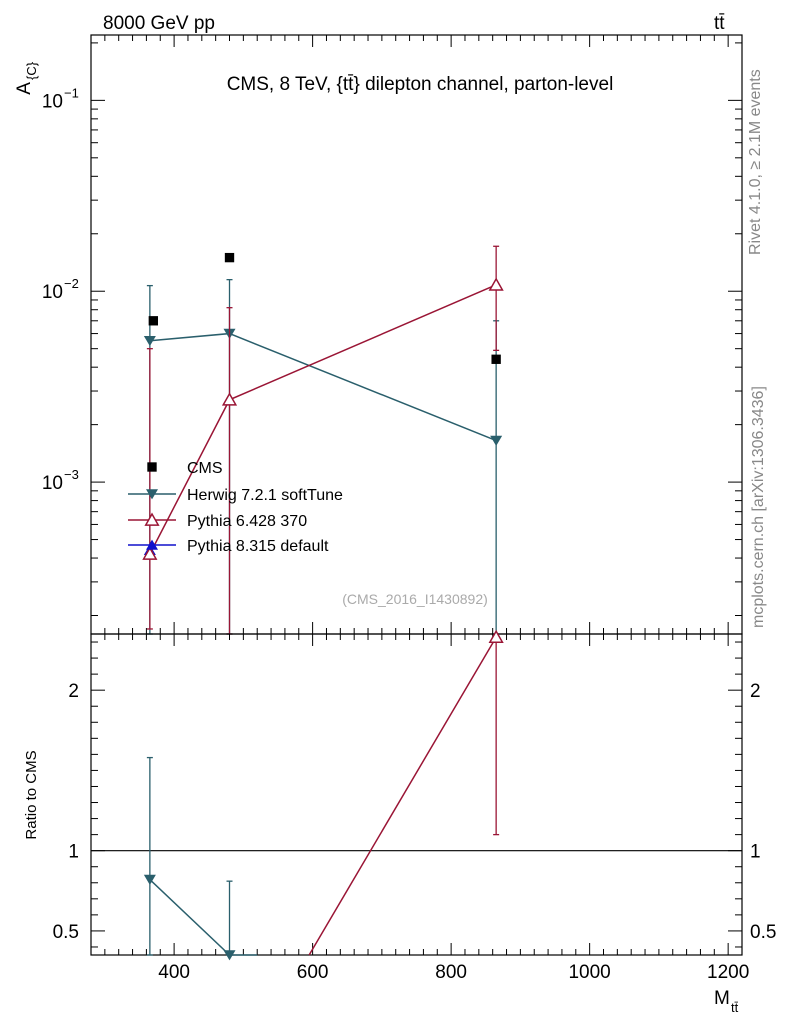 This screenshot has height=1024, width=786. What do you see at coordinates (258, 546) in the screenshot?
I see `legend-label: Pythia 8.315 default` at bounding box center [258, 546].